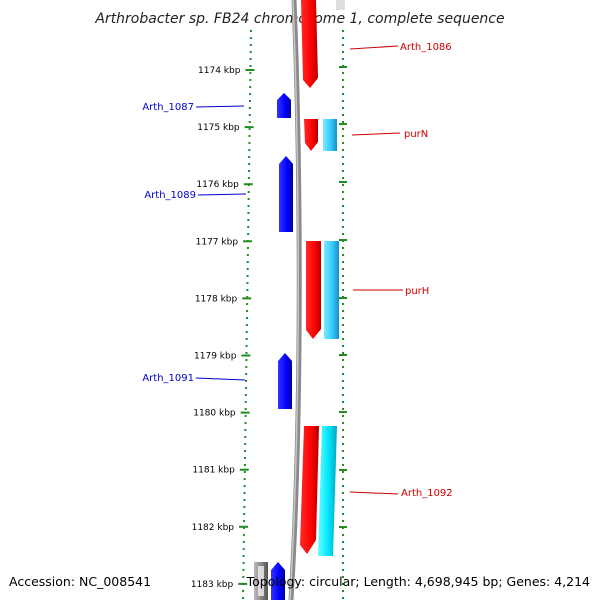 The height and width of the screenshot is (600, 600). What do you see at coordinates (416, 134) in the screenshot?
I see `label-purn: purN` at bounding box center [416, 134].